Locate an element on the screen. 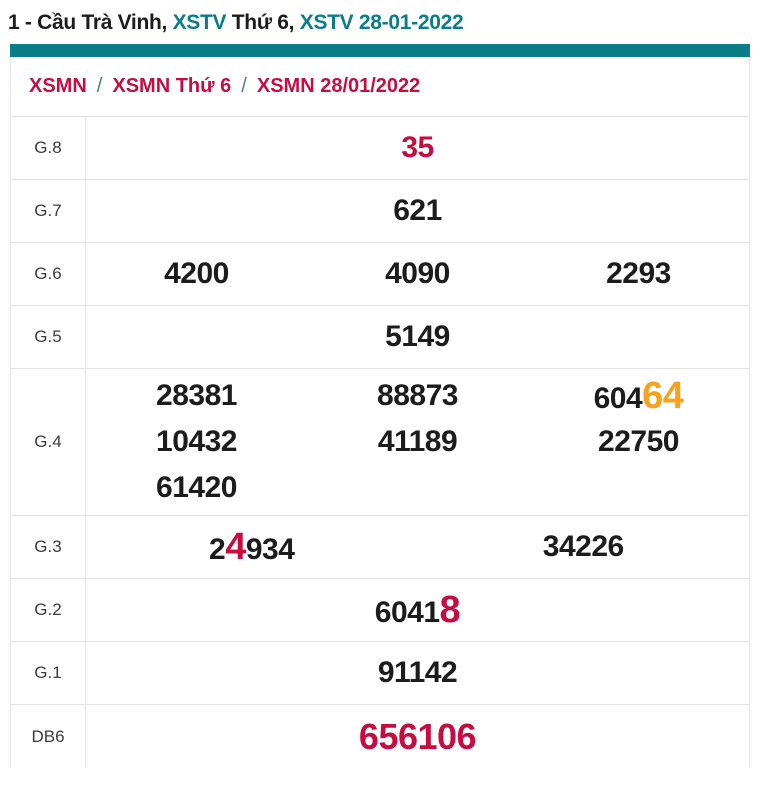 The image size is (760, 786). prize-number: 5149 is located at coordinates (417, 337).